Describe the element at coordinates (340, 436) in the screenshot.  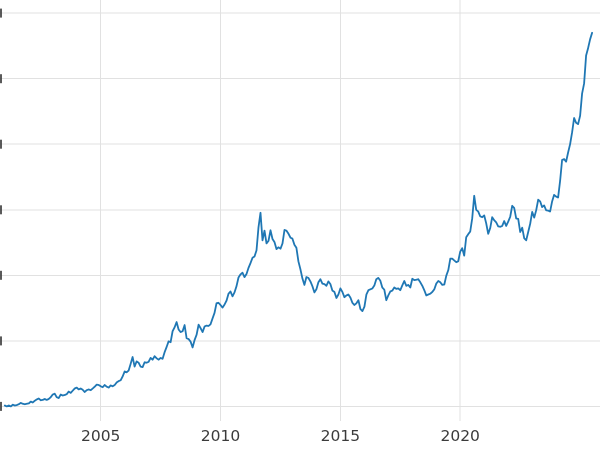
I see `x-tick-label: 2015` at that location.